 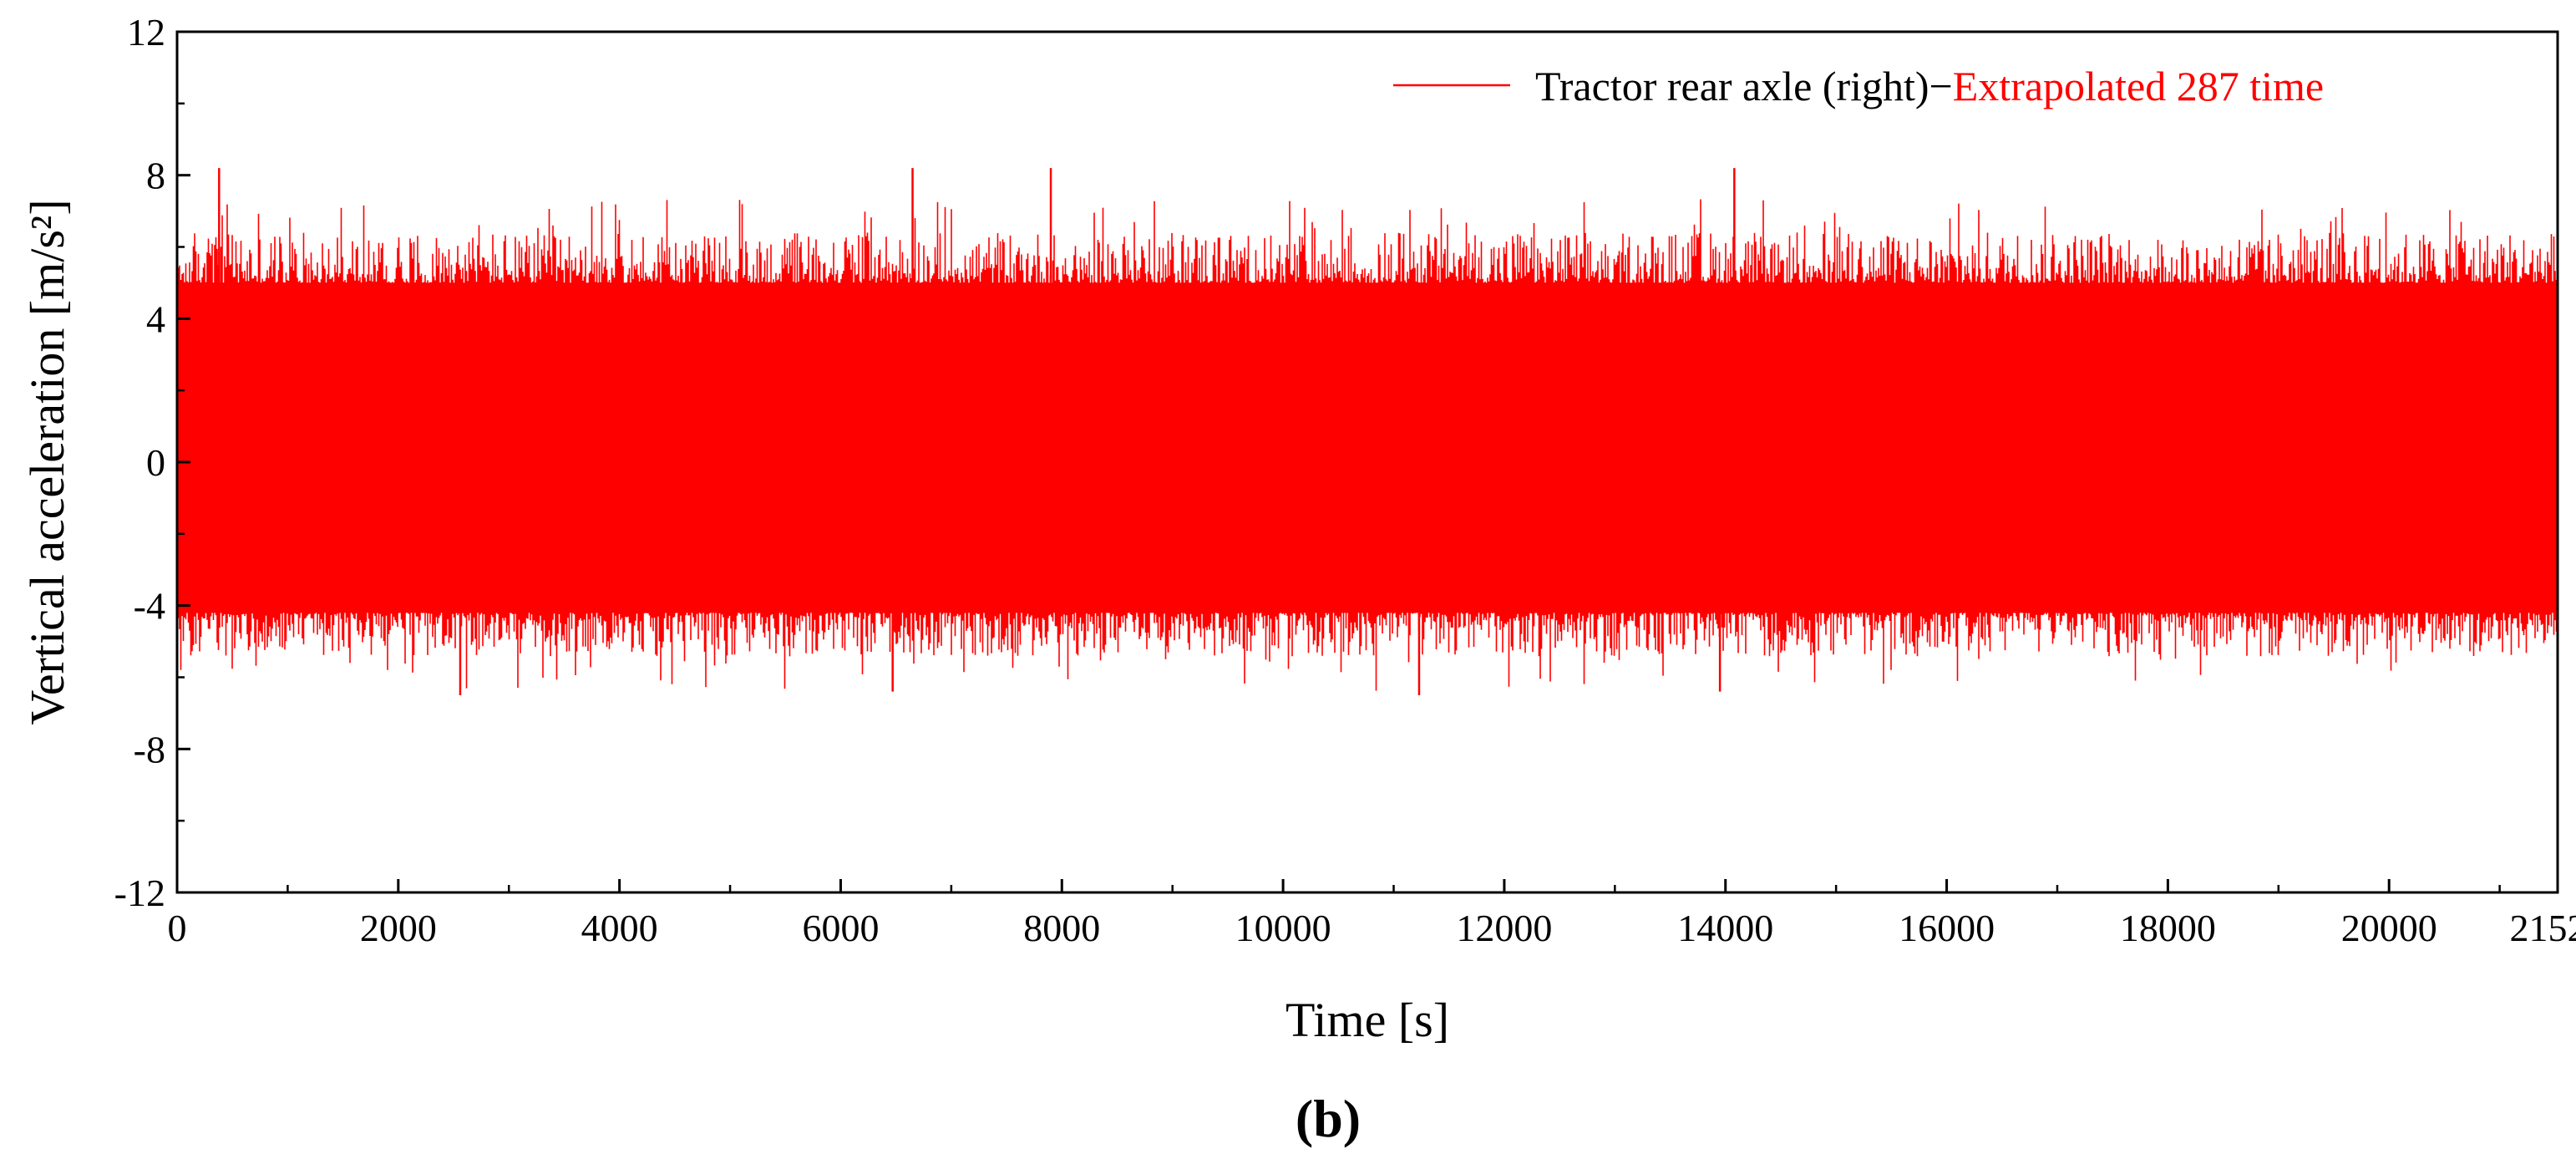 What do you see at coordinates (1283, 928) in the screenshot?
I see `x-tick-label: 10000` at bounding box center [1283, 928].